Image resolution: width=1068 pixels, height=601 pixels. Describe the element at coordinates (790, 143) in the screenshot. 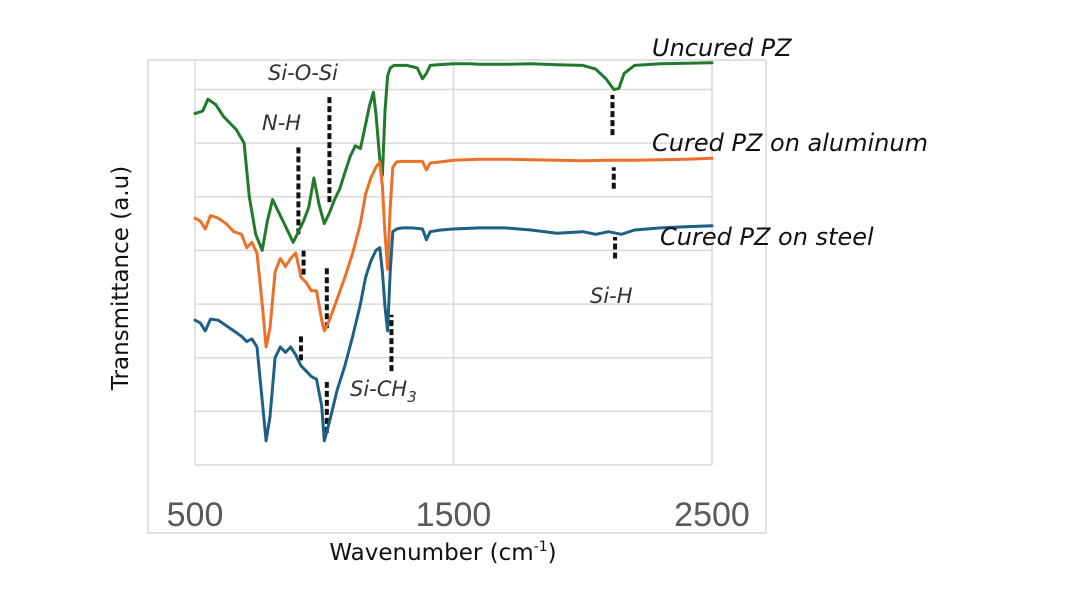

I see `series-label-aluminum: Cured PZ on aluminum` at that location.